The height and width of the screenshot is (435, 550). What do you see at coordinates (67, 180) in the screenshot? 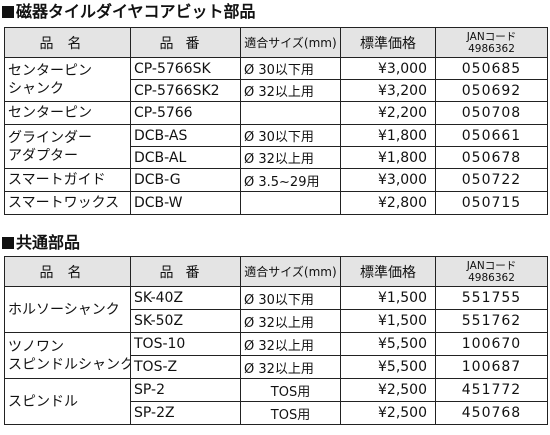
I see `product-name: スマートガイド` at bounding box center [67, 180].